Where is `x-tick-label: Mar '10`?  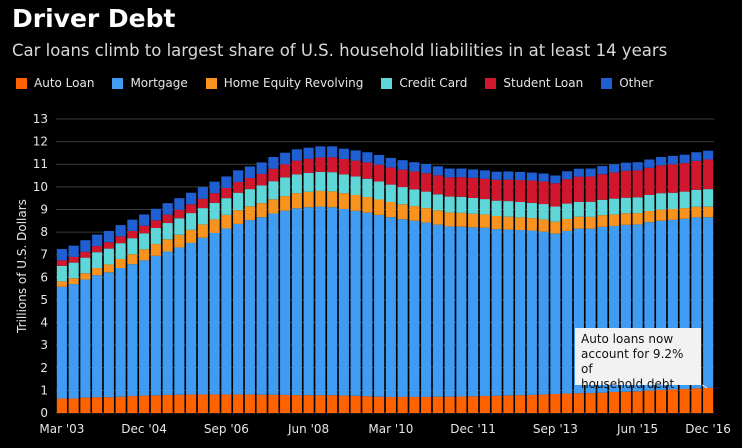 x-tick-label: Mar '10 is located at coordinates (390, 429).